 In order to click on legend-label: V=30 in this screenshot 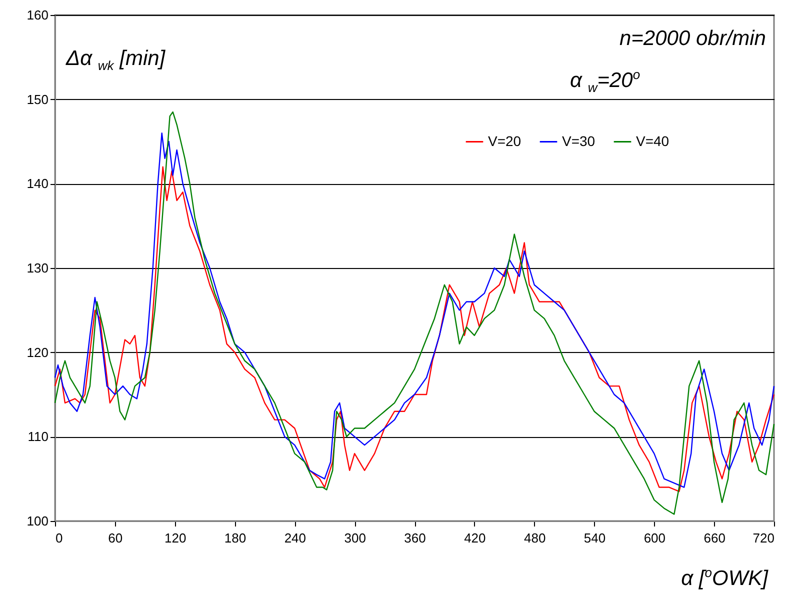, I will do `click(579, 140)`.